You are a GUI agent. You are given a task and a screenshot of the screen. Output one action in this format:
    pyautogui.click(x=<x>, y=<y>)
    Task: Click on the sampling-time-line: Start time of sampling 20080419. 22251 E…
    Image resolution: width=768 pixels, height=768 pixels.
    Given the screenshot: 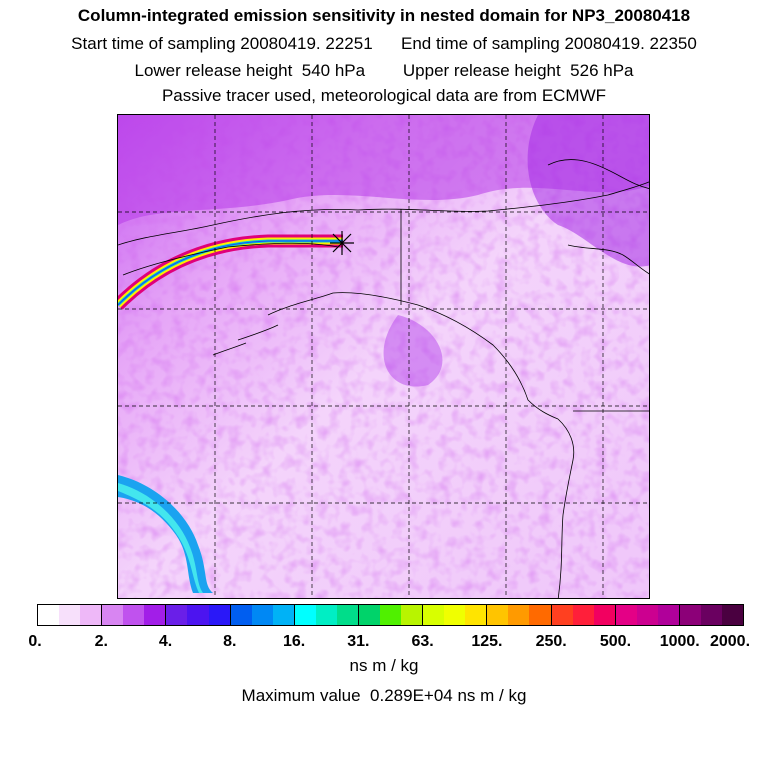 What is the action you would take?
    pyautogui.click(x=384, y=43)
    